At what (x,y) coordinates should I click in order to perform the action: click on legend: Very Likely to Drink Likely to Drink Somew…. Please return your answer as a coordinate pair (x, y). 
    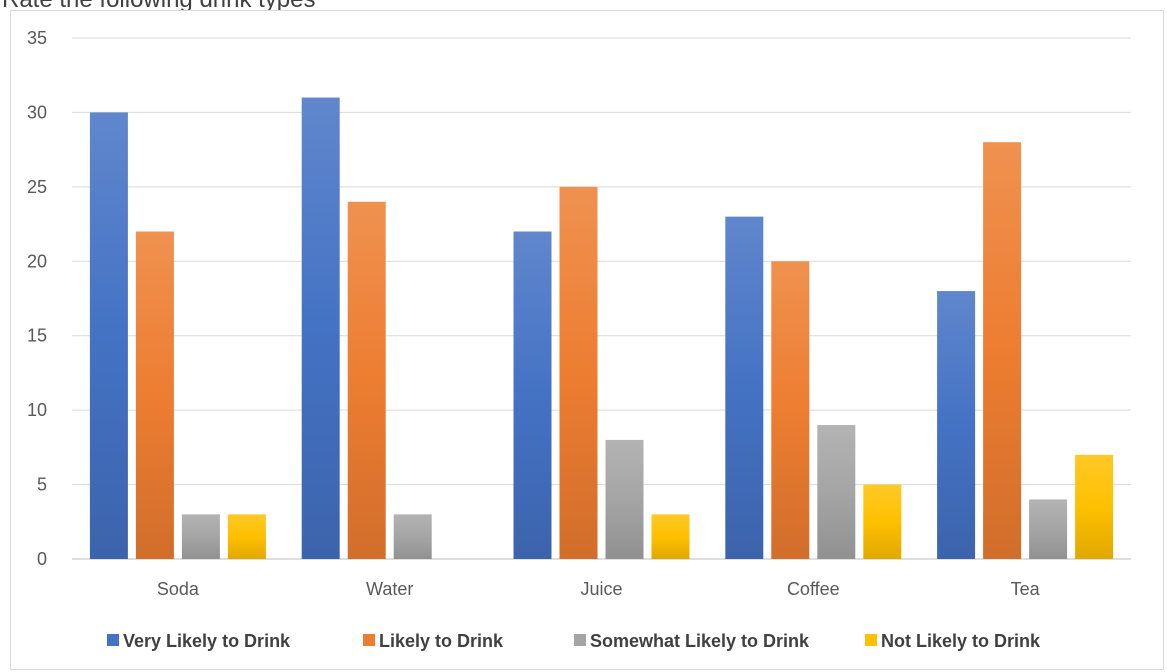
    Looking at the image, I should click on (574, 641).